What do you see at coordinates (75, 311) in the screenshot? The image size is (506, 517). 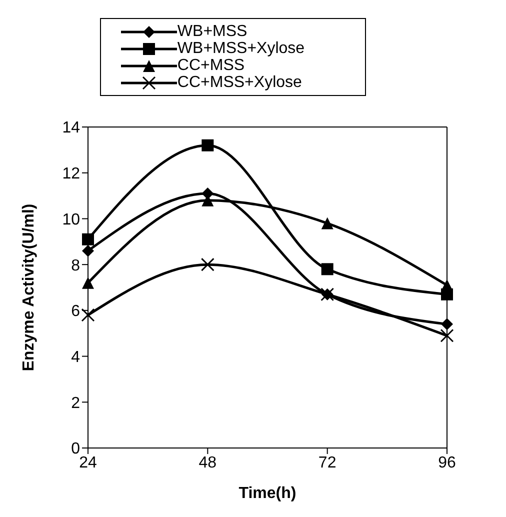 I see `y-tick-label: 6` at bounding box center [75, 311].